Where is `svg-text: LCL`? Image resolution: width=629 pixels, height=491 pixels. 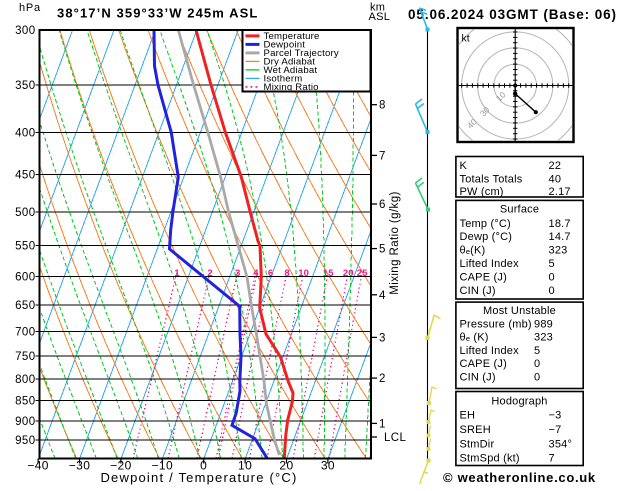 svg-text: LCL is located at coordinates (395, 438).